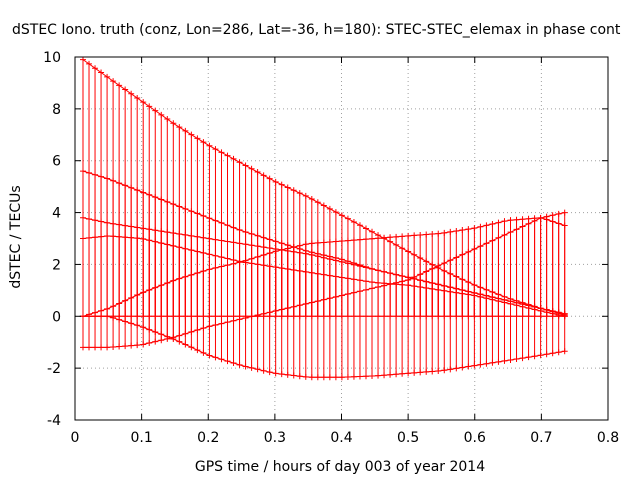  What do you see at coordinates (56, 214) in the screenshot?
I see `y-tick-label: 4` at bounding box center [56, 214].